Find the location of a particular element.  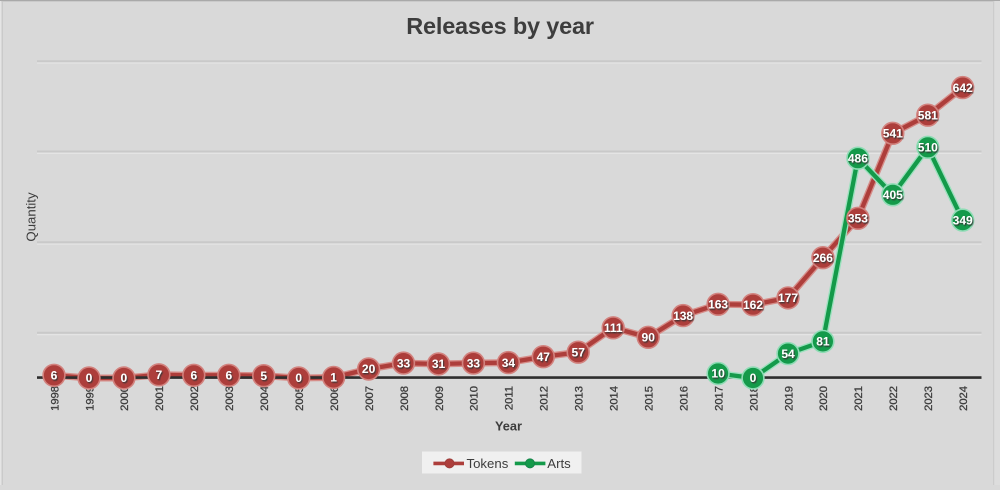

svg-text: Releases by year is located at coordinates (500, 26).